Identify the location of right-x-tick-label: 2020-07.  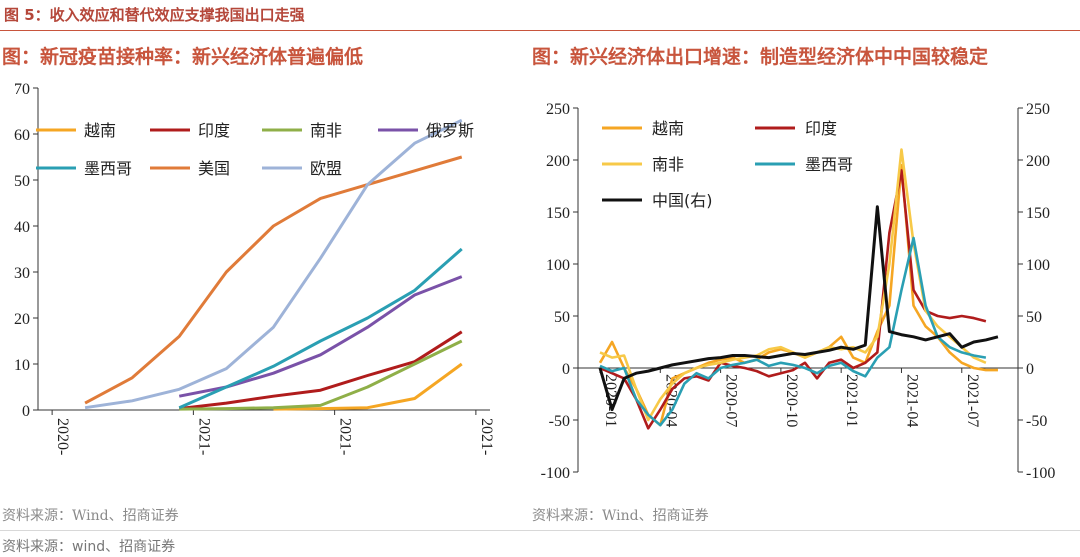
(731, 400).